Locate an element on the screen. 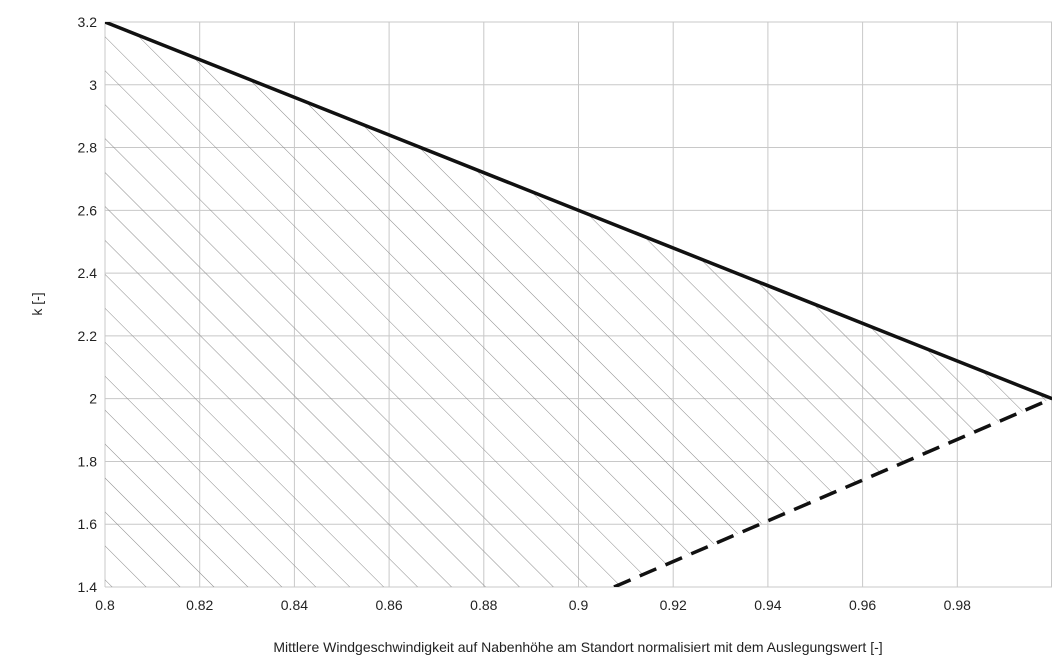 The width and height of the screenshot is (1052, 660). y-tick-label: 2.4 is located at coordinates (88, 273).